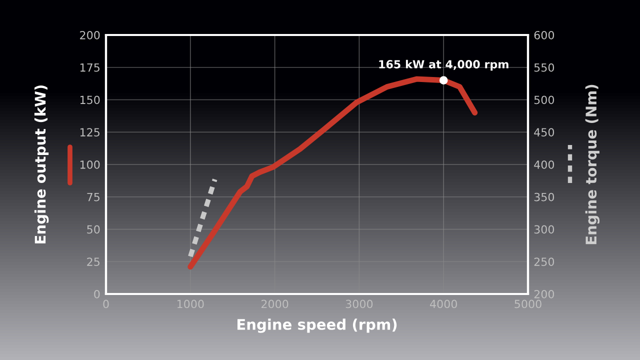  Describe the element at coordinates (544, 229) in the screenshot. I see `y2-tick-label: 300` at that location.